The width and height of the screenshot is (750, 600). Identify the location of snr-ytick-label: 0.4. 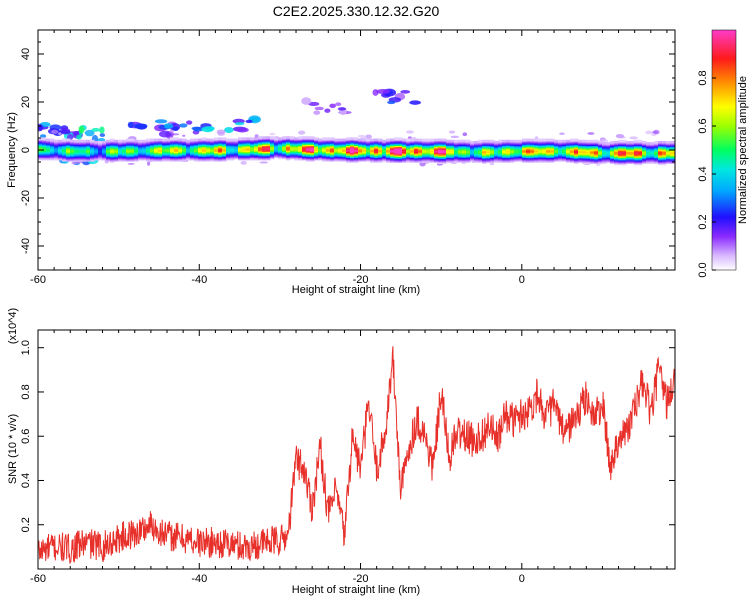
(26, 480).